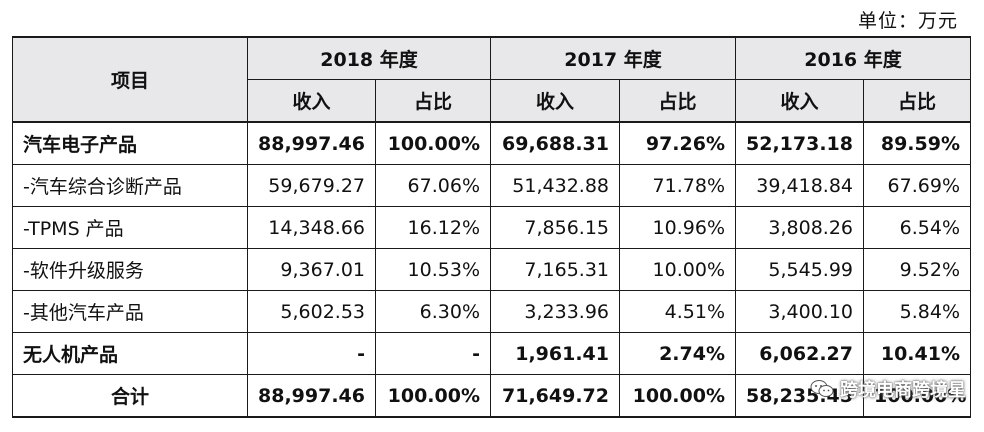 The width and height of the screenshot is (984, 432). Describe the element at coordinates (555, 396) in the screenshot. I see `revenue-cell: 71,649.72` at that location.